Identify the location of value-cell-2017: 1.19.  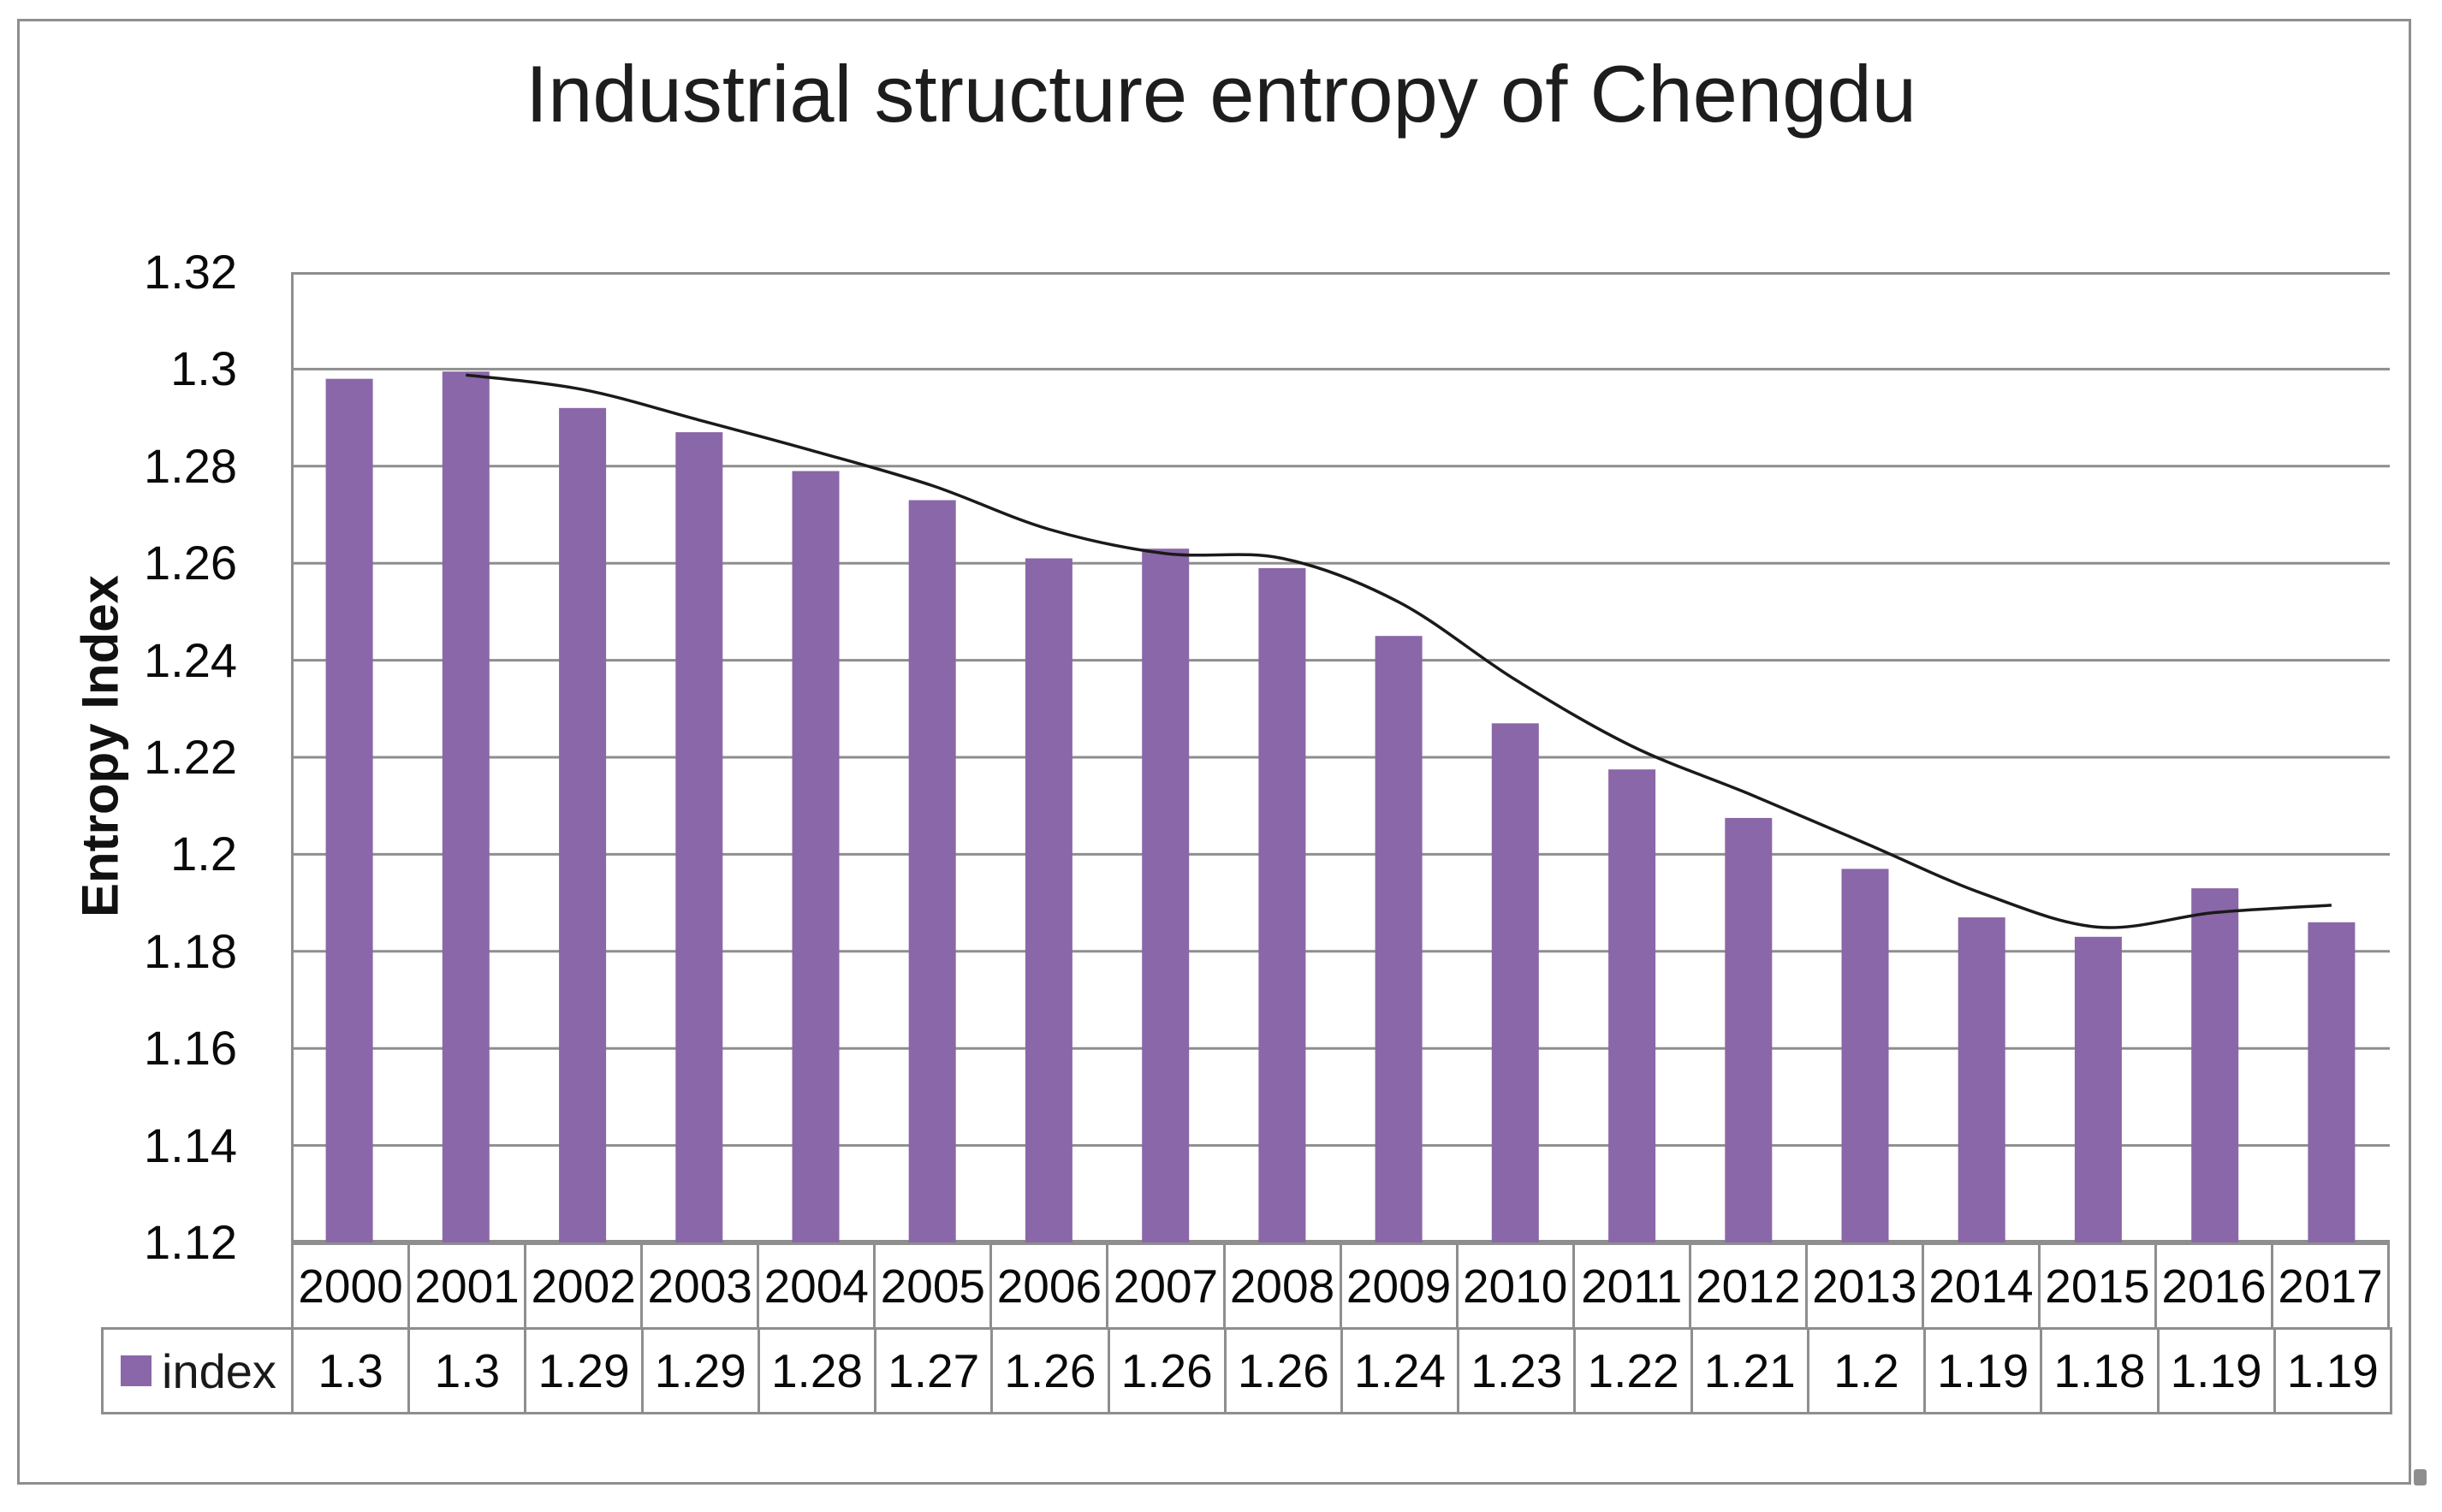
(2331, 1371).